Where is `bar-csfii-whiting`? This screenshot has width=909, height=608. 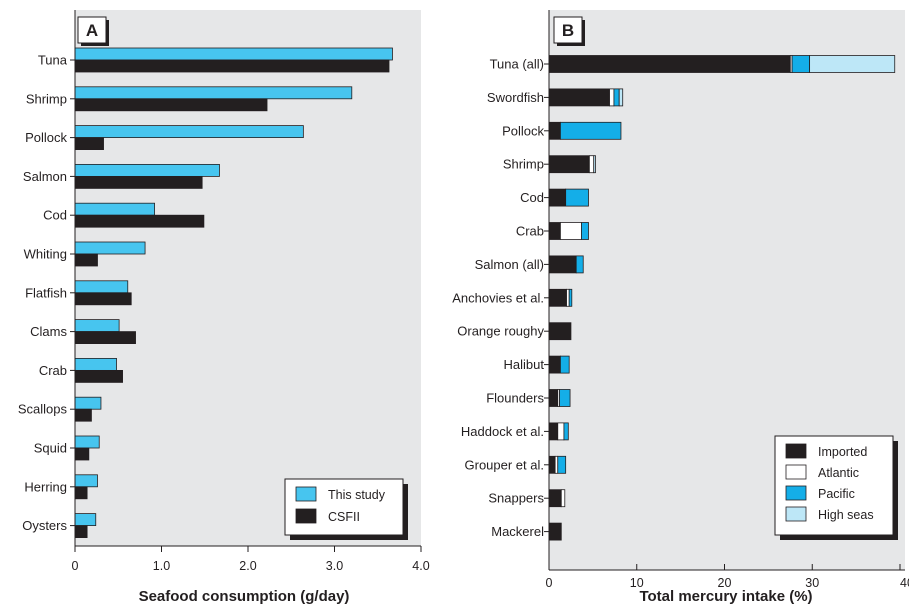
bar-csfii-whiting is located at coordinates (86, 260).